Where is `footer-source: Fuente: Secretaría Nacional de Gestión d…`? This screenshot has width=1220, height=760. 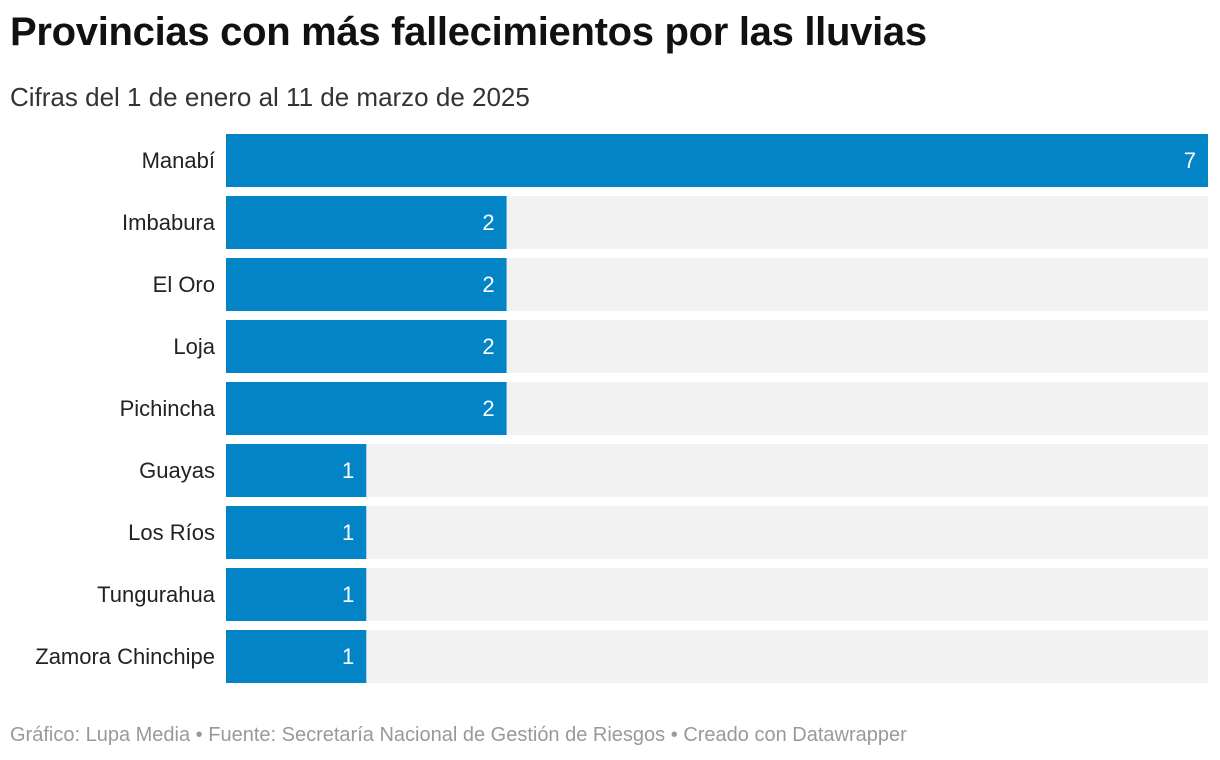
footer-source: Fuente: Secretaría Nacional de Gestión d… is located at coordinates (437, 735).